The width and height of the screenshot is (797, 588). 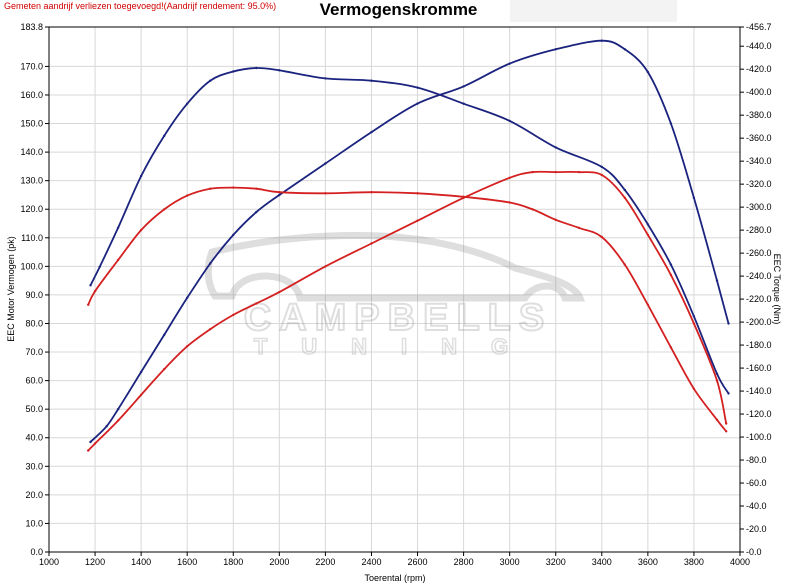 What do you see at coordinates (759, 184) in the screenshot?
I see `y2-tick-label: -320.0` at bounding box center [759, 184].